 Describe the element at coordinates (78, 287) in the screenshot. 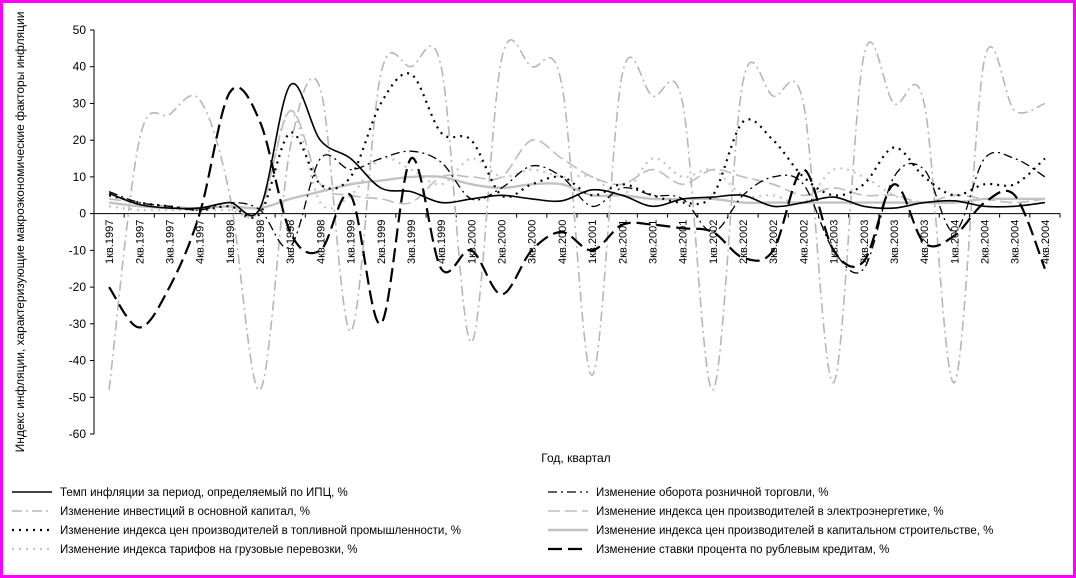

I see `y-tick-label: -20` at that location.